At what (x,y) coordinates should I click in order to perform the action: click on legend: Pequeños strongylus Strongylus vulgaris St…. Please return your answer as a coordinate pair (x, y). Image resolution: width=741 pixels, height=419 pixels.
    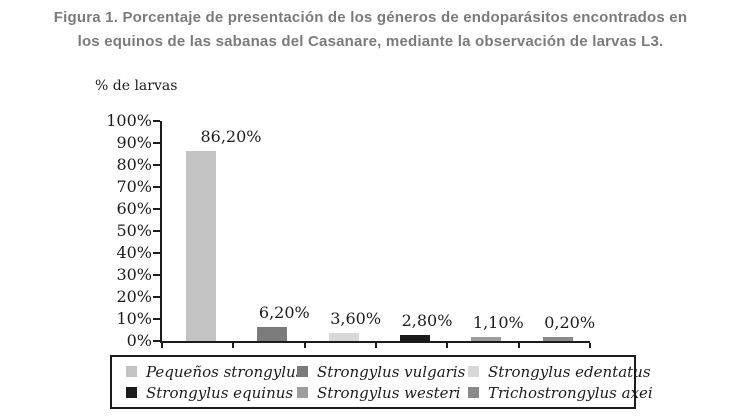
    Looking at the image, I should click on (381, 382).